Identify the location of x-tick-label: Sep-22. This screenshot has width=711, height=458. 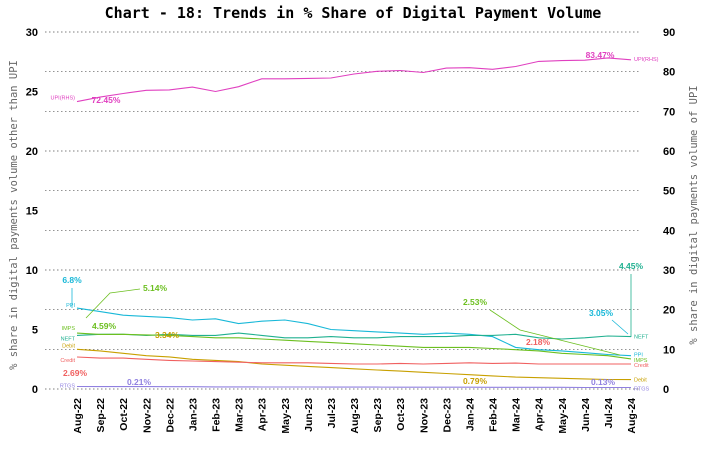
(101, 415).